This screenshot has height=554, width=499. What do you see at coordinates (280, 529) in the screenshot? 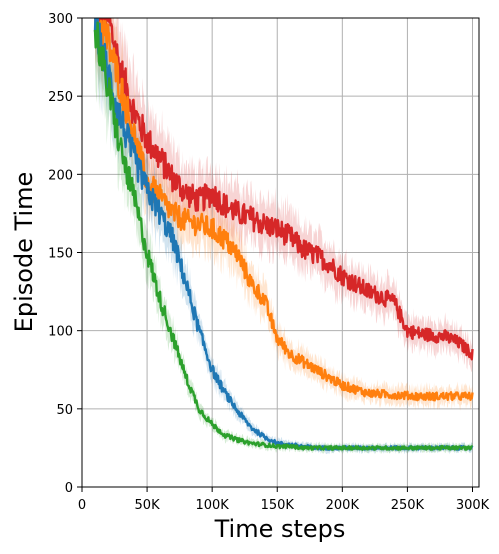
I see `x-axis-label: Time steps` at bounding box center [280, 529].